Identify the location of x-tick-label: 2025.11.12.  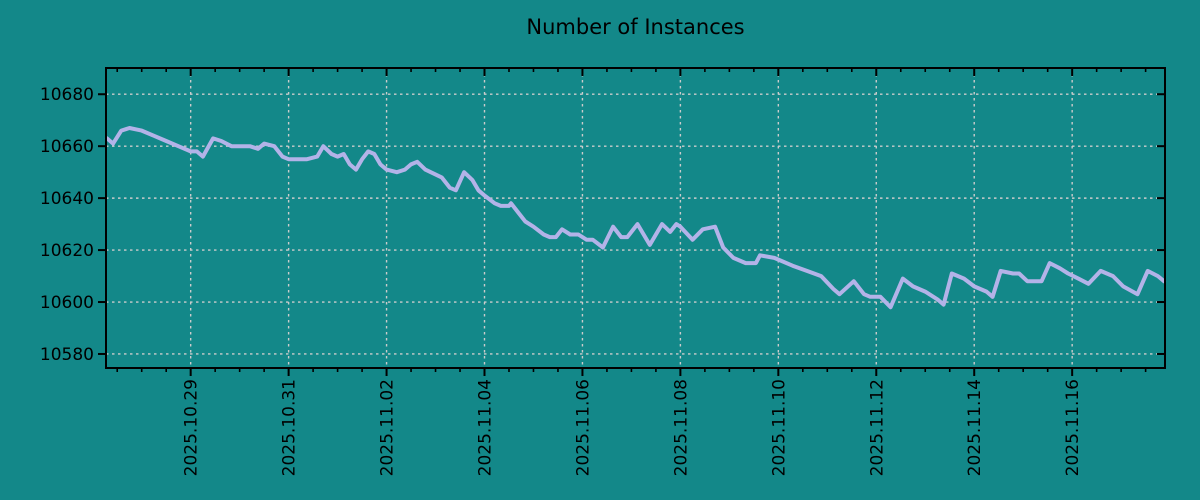
(877, 427).